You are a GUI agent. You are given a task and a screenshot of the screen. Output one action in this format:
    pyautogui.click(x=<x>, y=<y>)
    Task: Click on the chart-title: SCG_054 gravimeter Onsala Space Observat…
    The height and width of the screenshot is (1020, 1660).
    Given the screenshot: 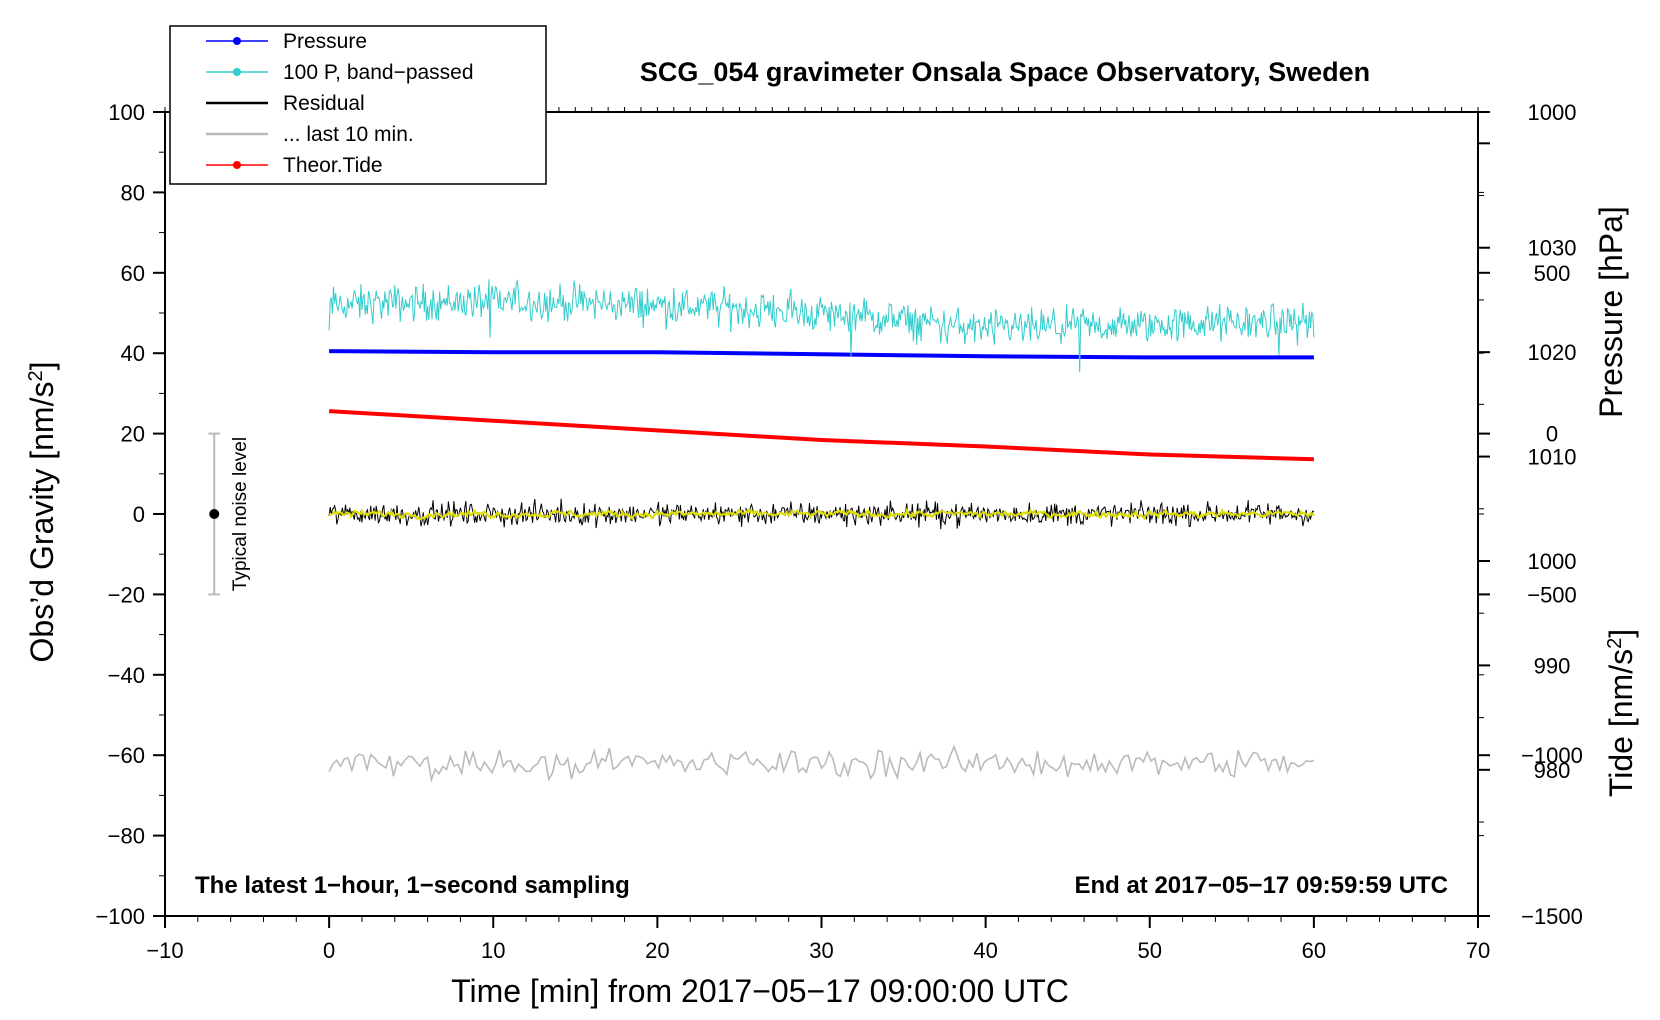 What is the action you would take?
    pyautogui.click(x=1005, y=72)
    